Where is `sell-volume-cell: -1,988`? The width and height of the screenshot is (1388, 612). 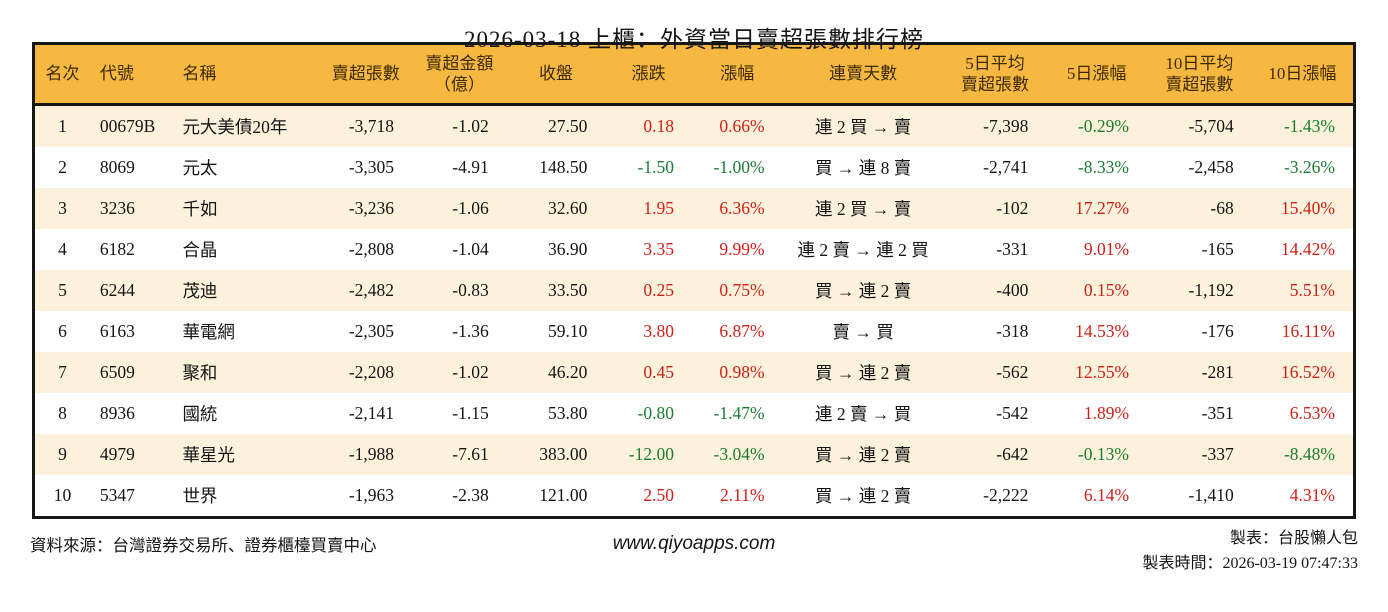 sell-volume-cell: -1,988 is located at coordinates (371, 454).